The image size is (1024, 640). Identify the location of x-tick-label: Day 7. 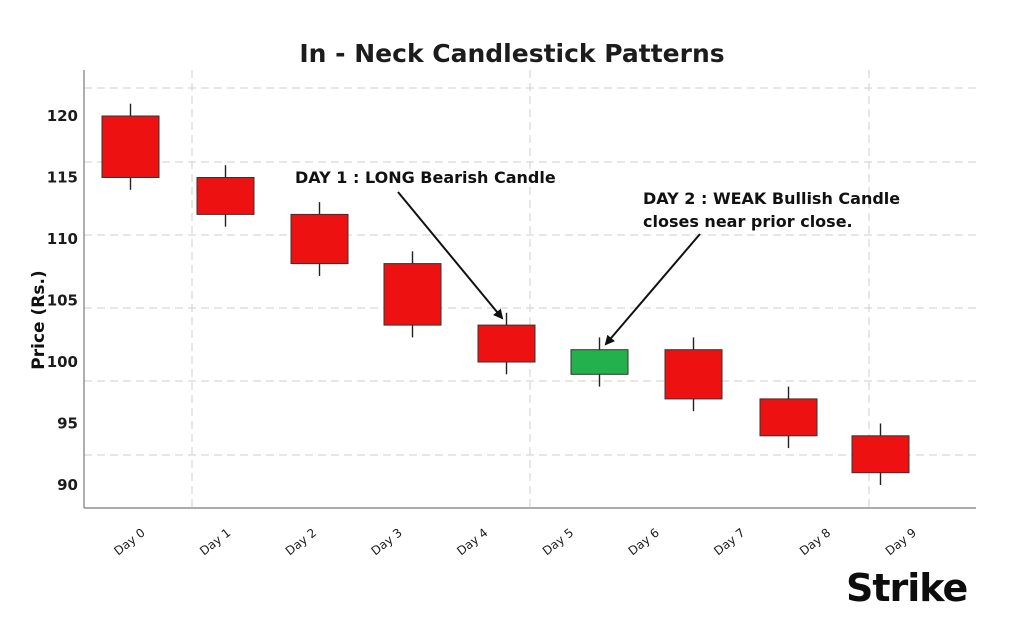
(729, 542).